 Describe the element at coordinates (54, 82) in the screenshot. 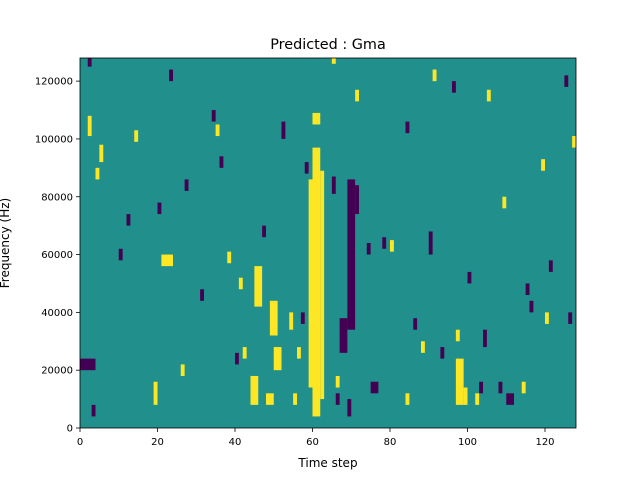

I see `y-tick-label: 120000` at that location.